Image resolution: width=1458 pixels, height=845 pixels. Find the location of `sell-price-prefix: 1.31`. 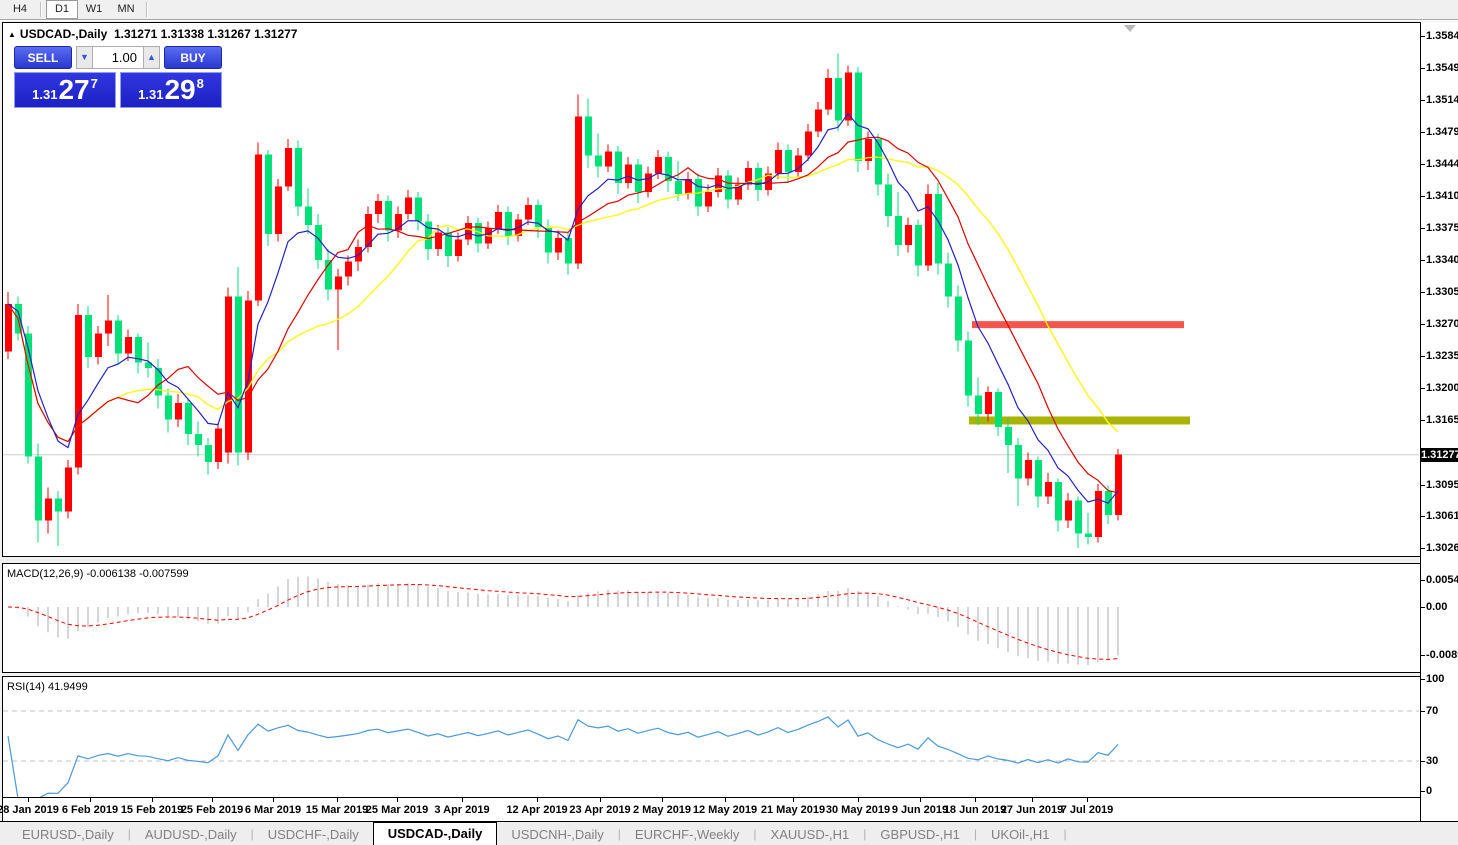

sell-price-prefix: 1.31 is located at coordinates (45, 94).